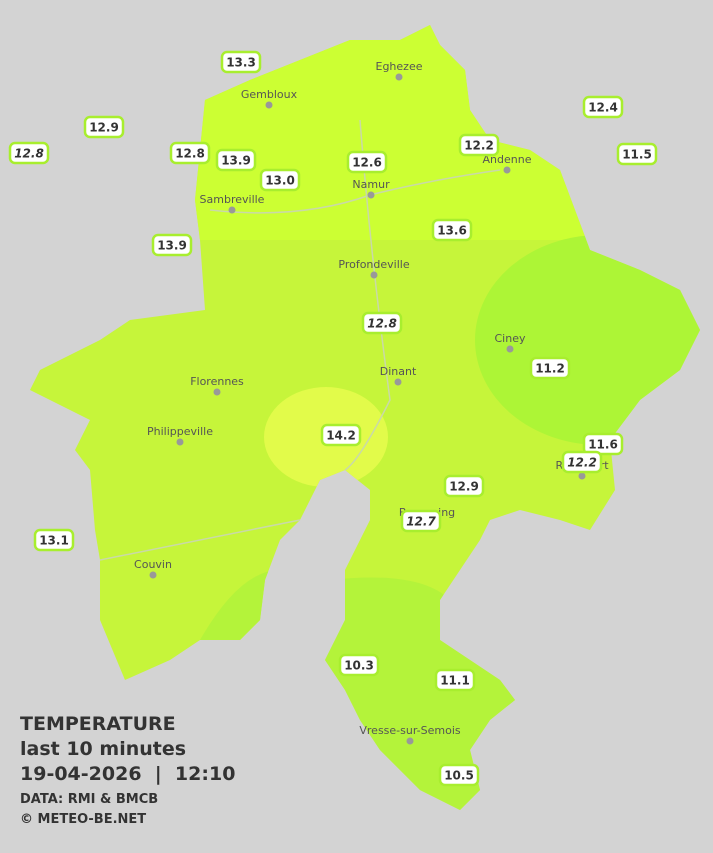 The height and width of the screenshot is (853, 713). I want to click on station: 12.4, so click(603, 107).